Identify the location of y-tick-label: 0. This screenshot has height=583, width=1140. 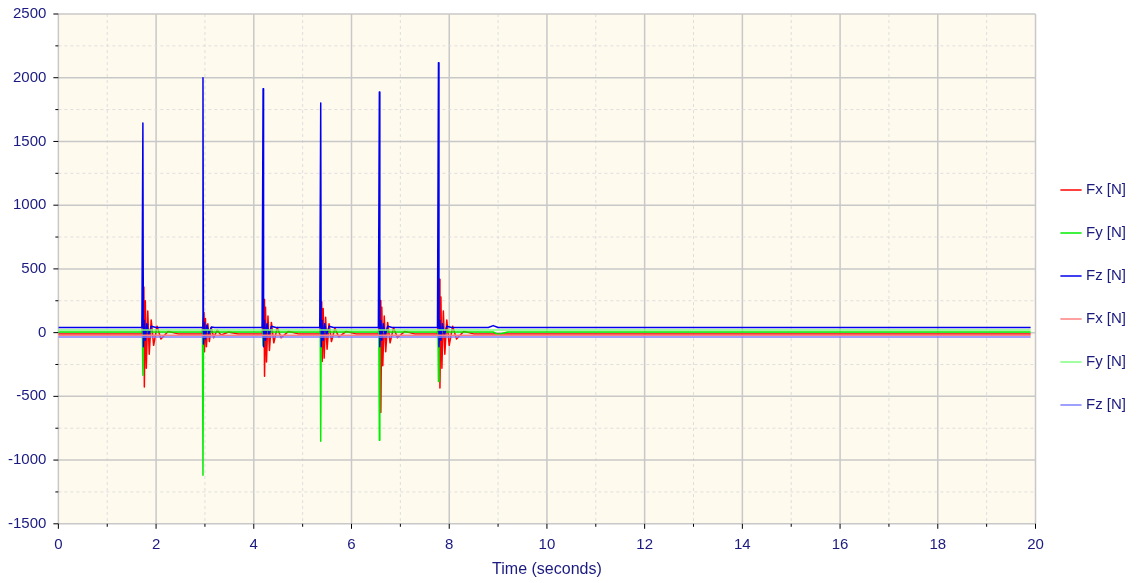
(42, 331).